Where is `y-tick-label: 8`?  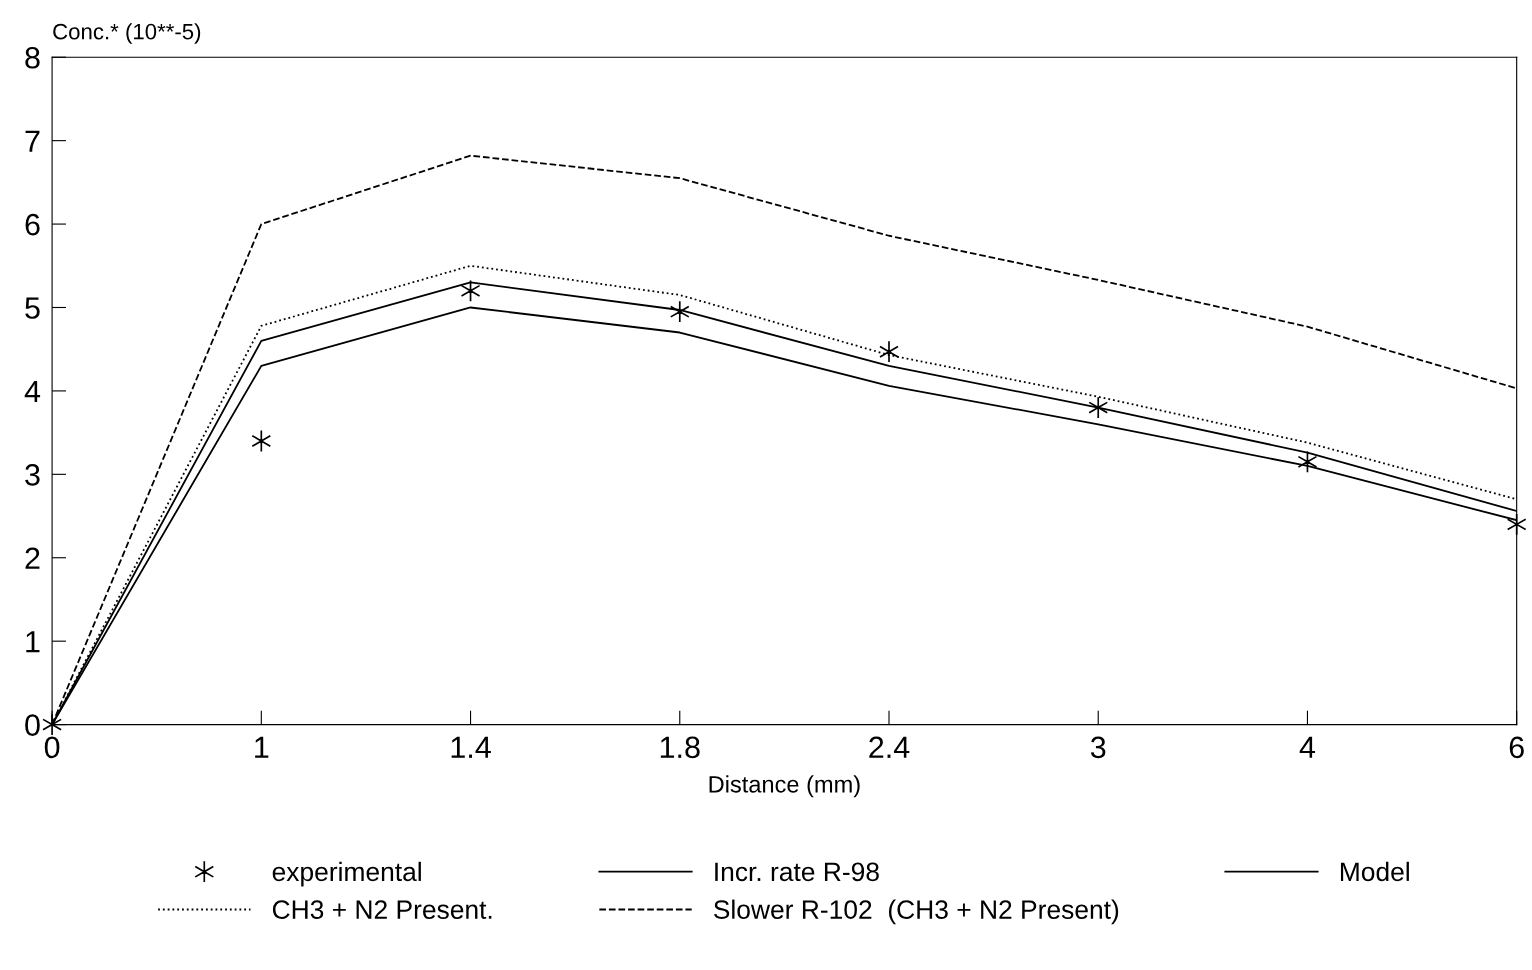
y-tick-label: 8 is located at coordinates (32, 57).